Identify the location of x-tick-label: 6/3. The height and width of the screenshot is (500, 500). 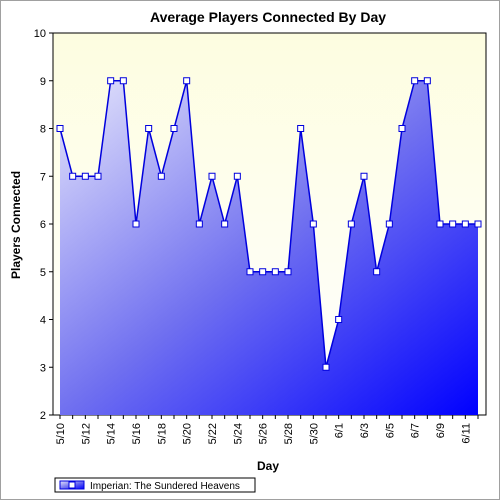
(365, 430).